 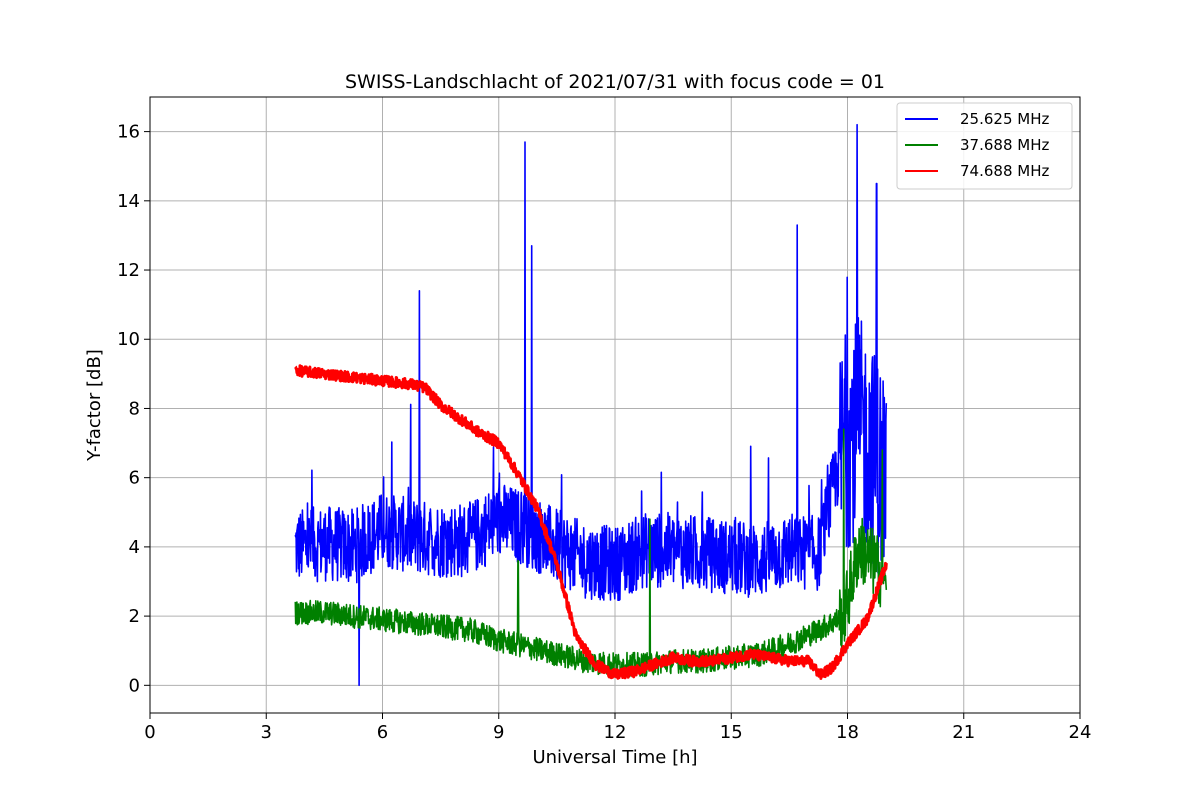 I want to click on x-tick-label: 0, so click(x=149, y=732).